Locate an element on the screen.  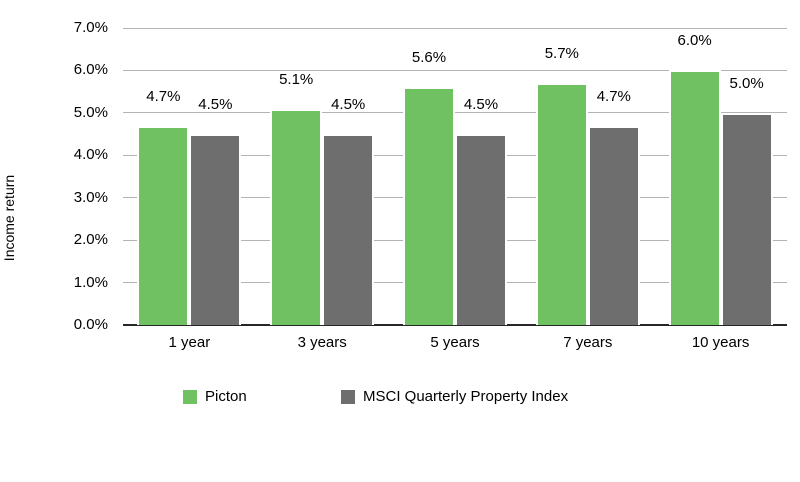
legend-label-msci: MSCI Quarterly Property Index is located at coordinates (466, 396).